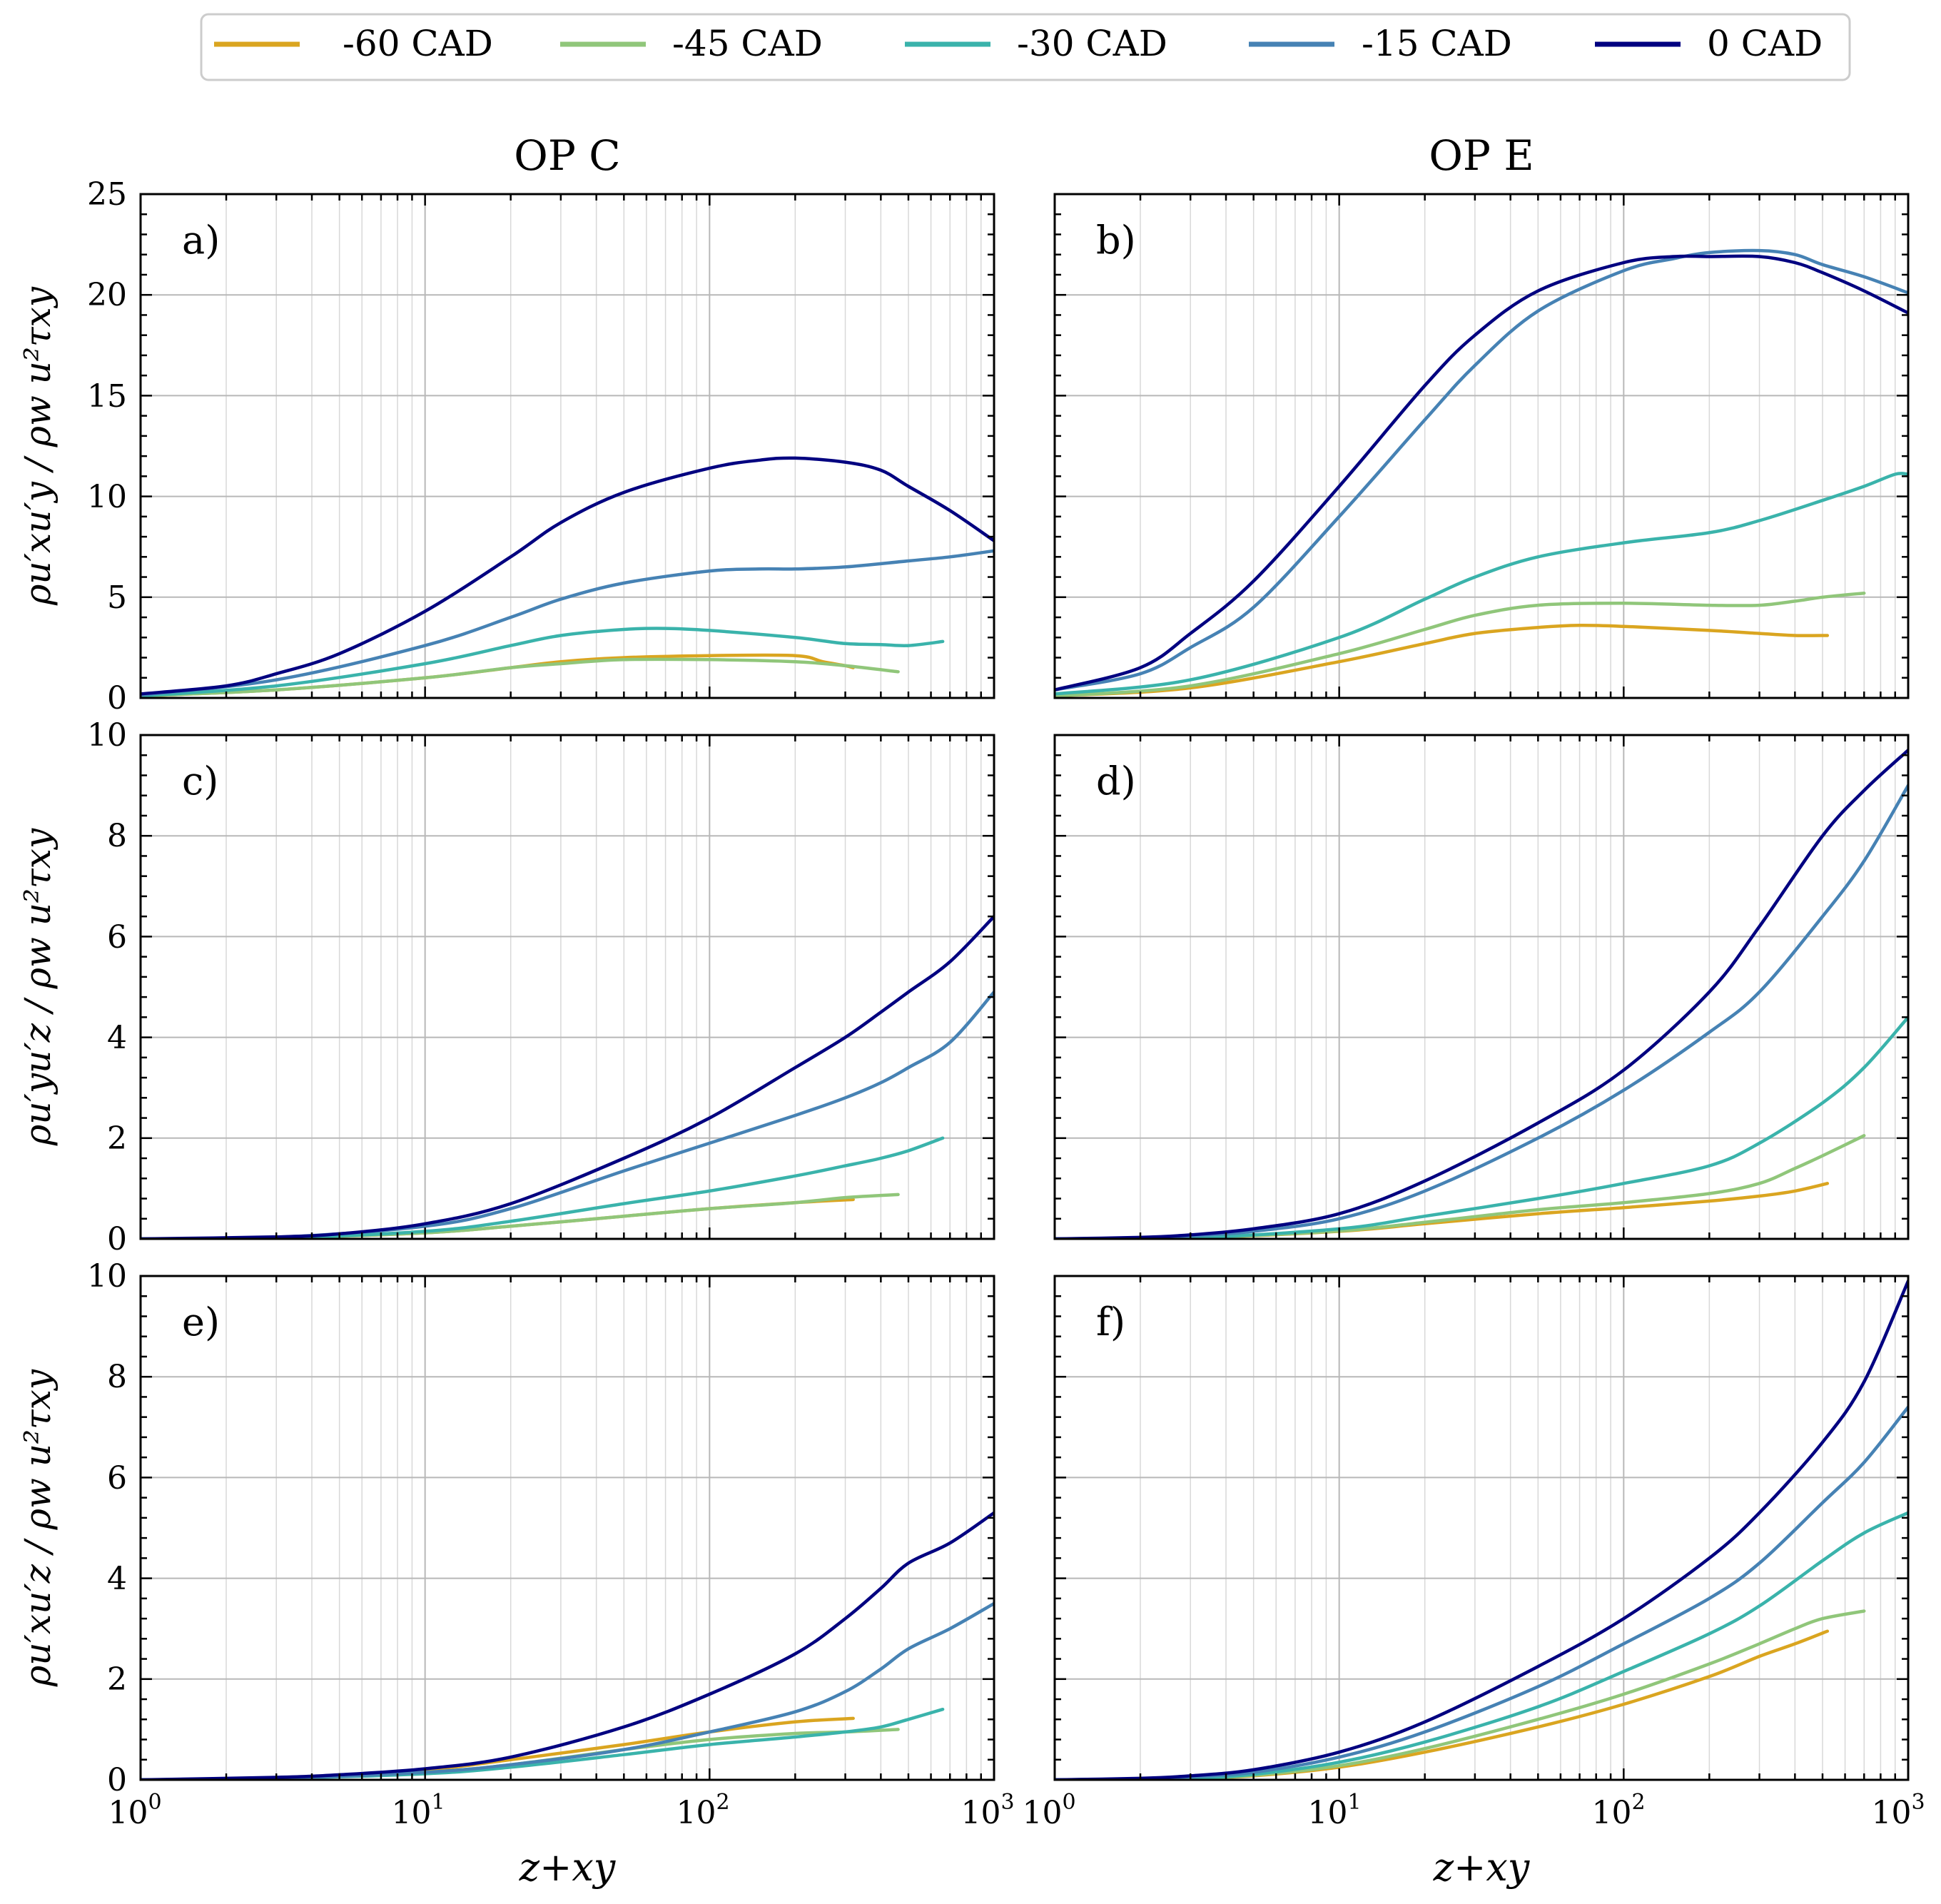 The width and height of the screenshot is (1941, 1904). I want to click on panel-d: d), so click(1482, 987).